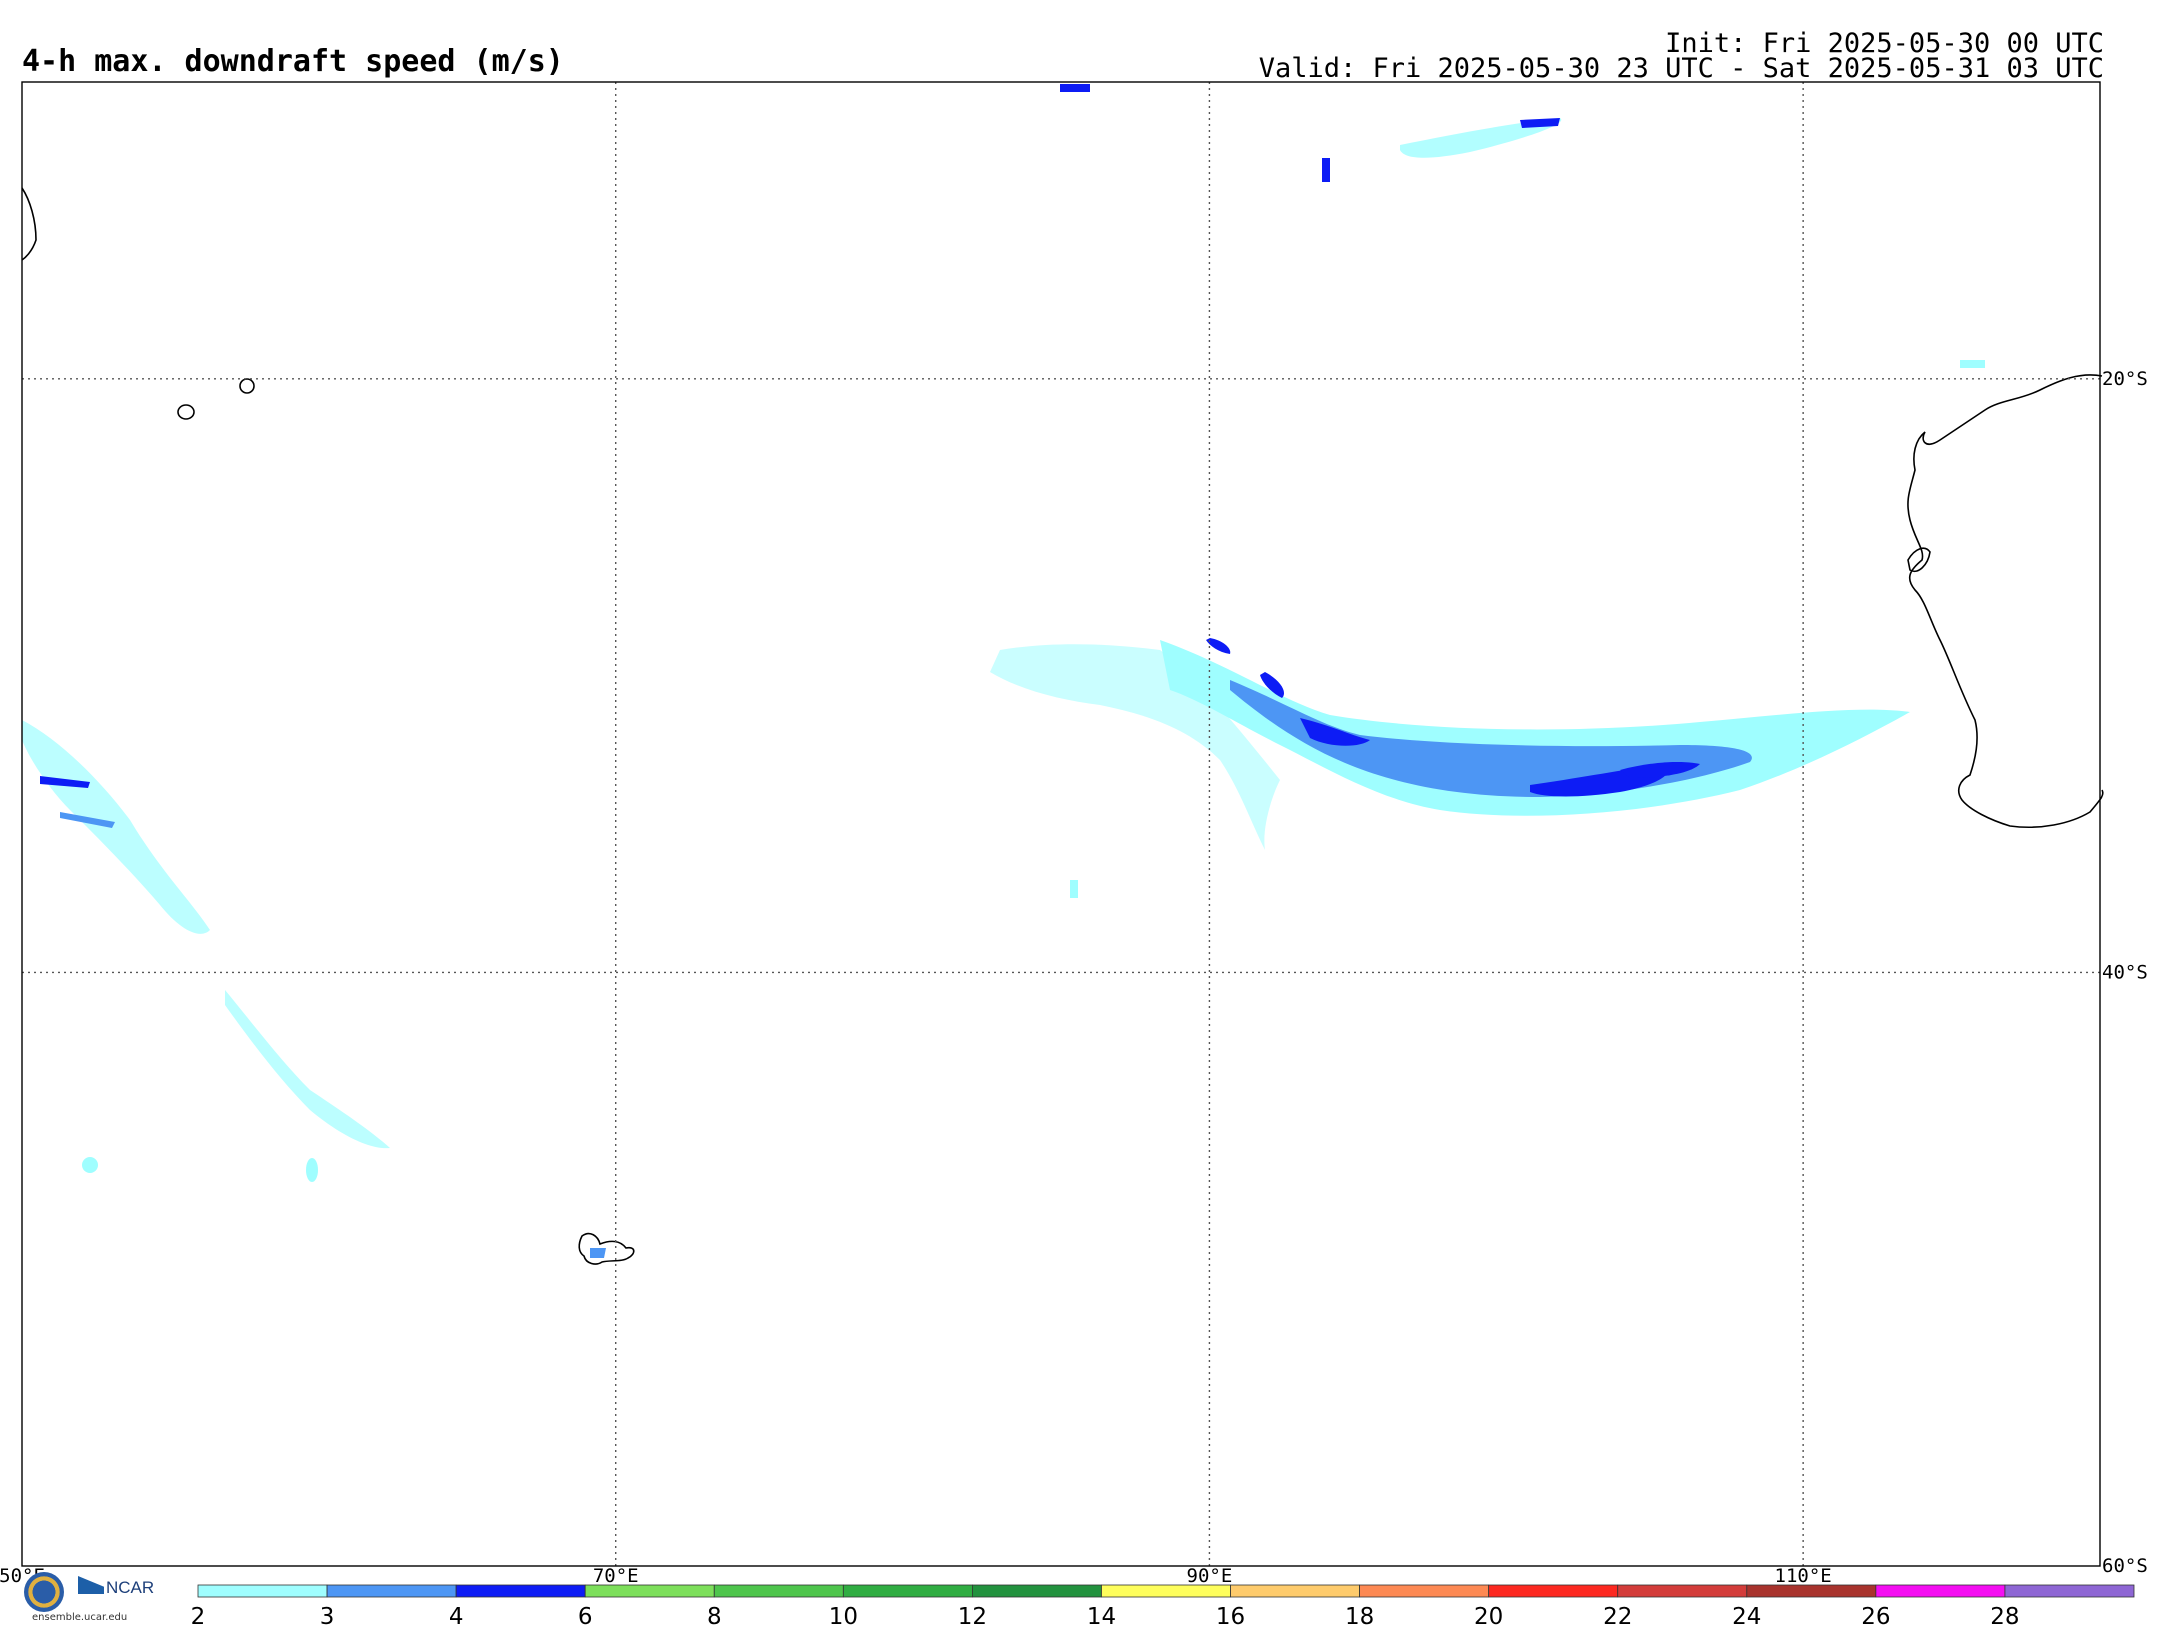 The height and width of the screenshot is (1626, 2160). Describe the element at coordinates (29, 224) in the screenshot. I see `coastline-madagascar` at that location.